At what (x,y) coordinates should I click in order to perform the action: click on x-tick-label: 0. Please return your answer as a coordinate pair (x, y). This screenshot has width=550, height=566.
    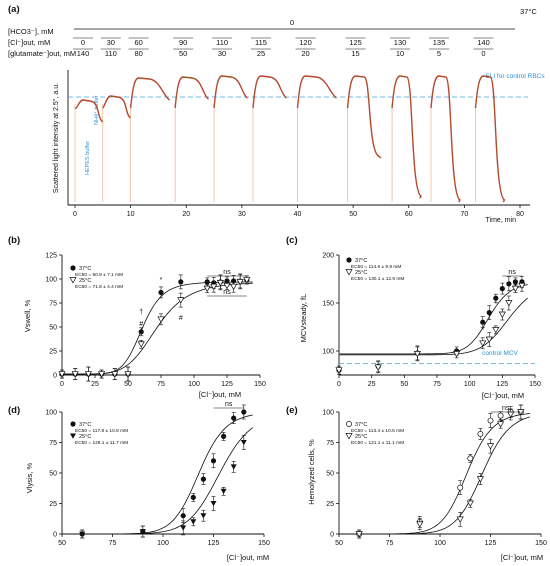
    Looking at the image, I should click on (339, 384).